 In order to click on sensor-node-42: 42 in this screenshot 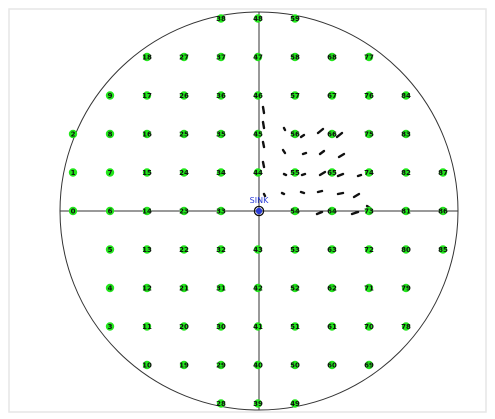, I will do `click(258, 288)`.